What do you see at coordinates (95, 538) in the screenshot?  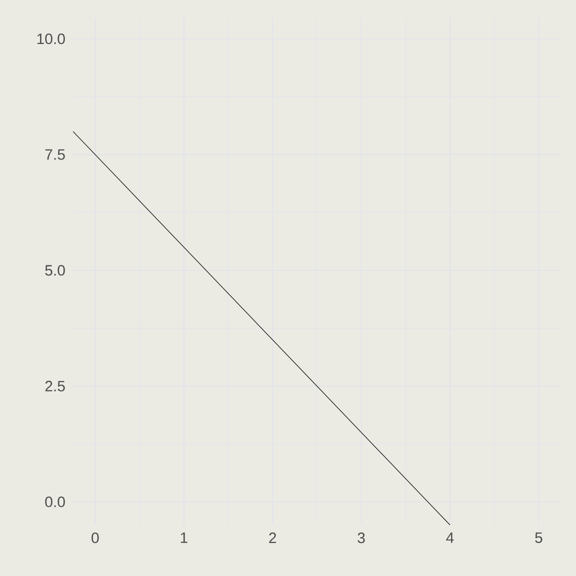 I see `x-tick-label: 0` at bounding box center [95, 538].